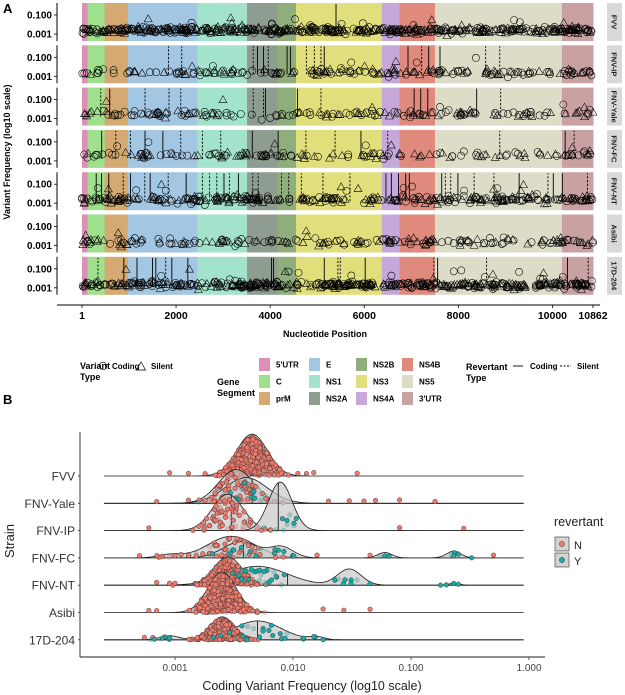  What do you see at coordinates (324, 233) in the screenshot?
I see `strain-panel-Asibi: 0.100 0.001 Asibi` at bounding box center [324, 233].